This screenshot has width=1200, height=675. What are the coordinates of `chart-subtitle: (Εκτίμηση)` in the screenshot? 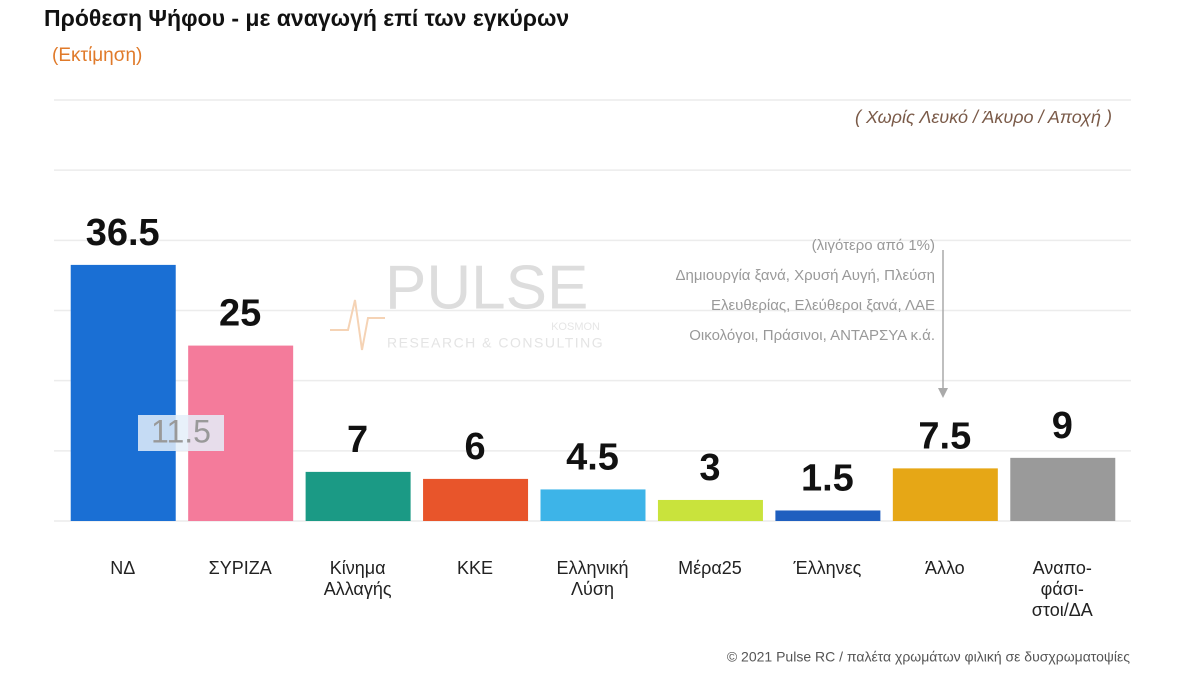 It's located at (97, 55).